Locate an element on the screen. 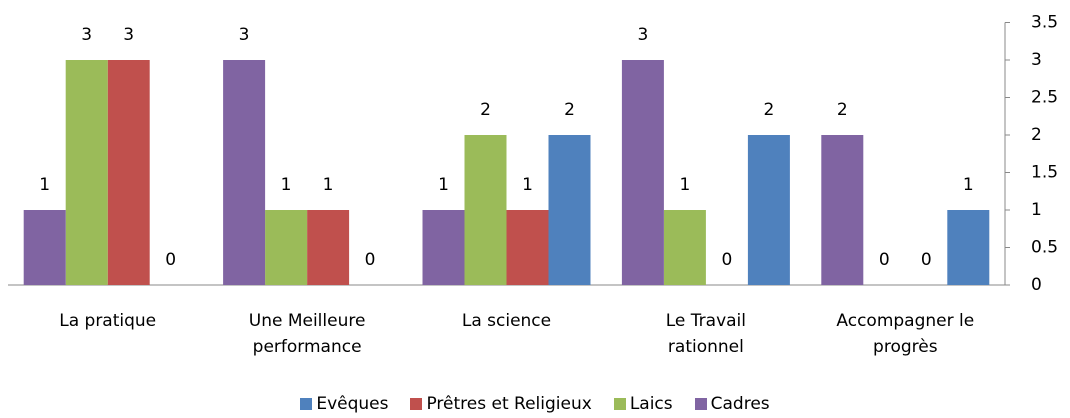  legend: Evêques Prêtres et Religieux Laics Cadres is located at coordinates (535, 404).